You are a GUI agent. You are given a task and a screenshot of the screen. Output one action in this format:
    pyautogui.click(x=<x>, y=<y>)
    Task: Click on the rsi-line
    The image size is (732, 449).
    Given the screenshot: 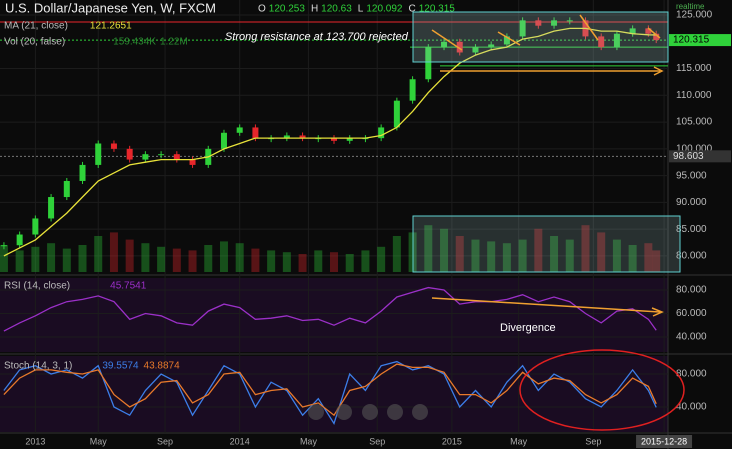 What is the action you would take?
    pyautogui.click(x=330, y=309)
    